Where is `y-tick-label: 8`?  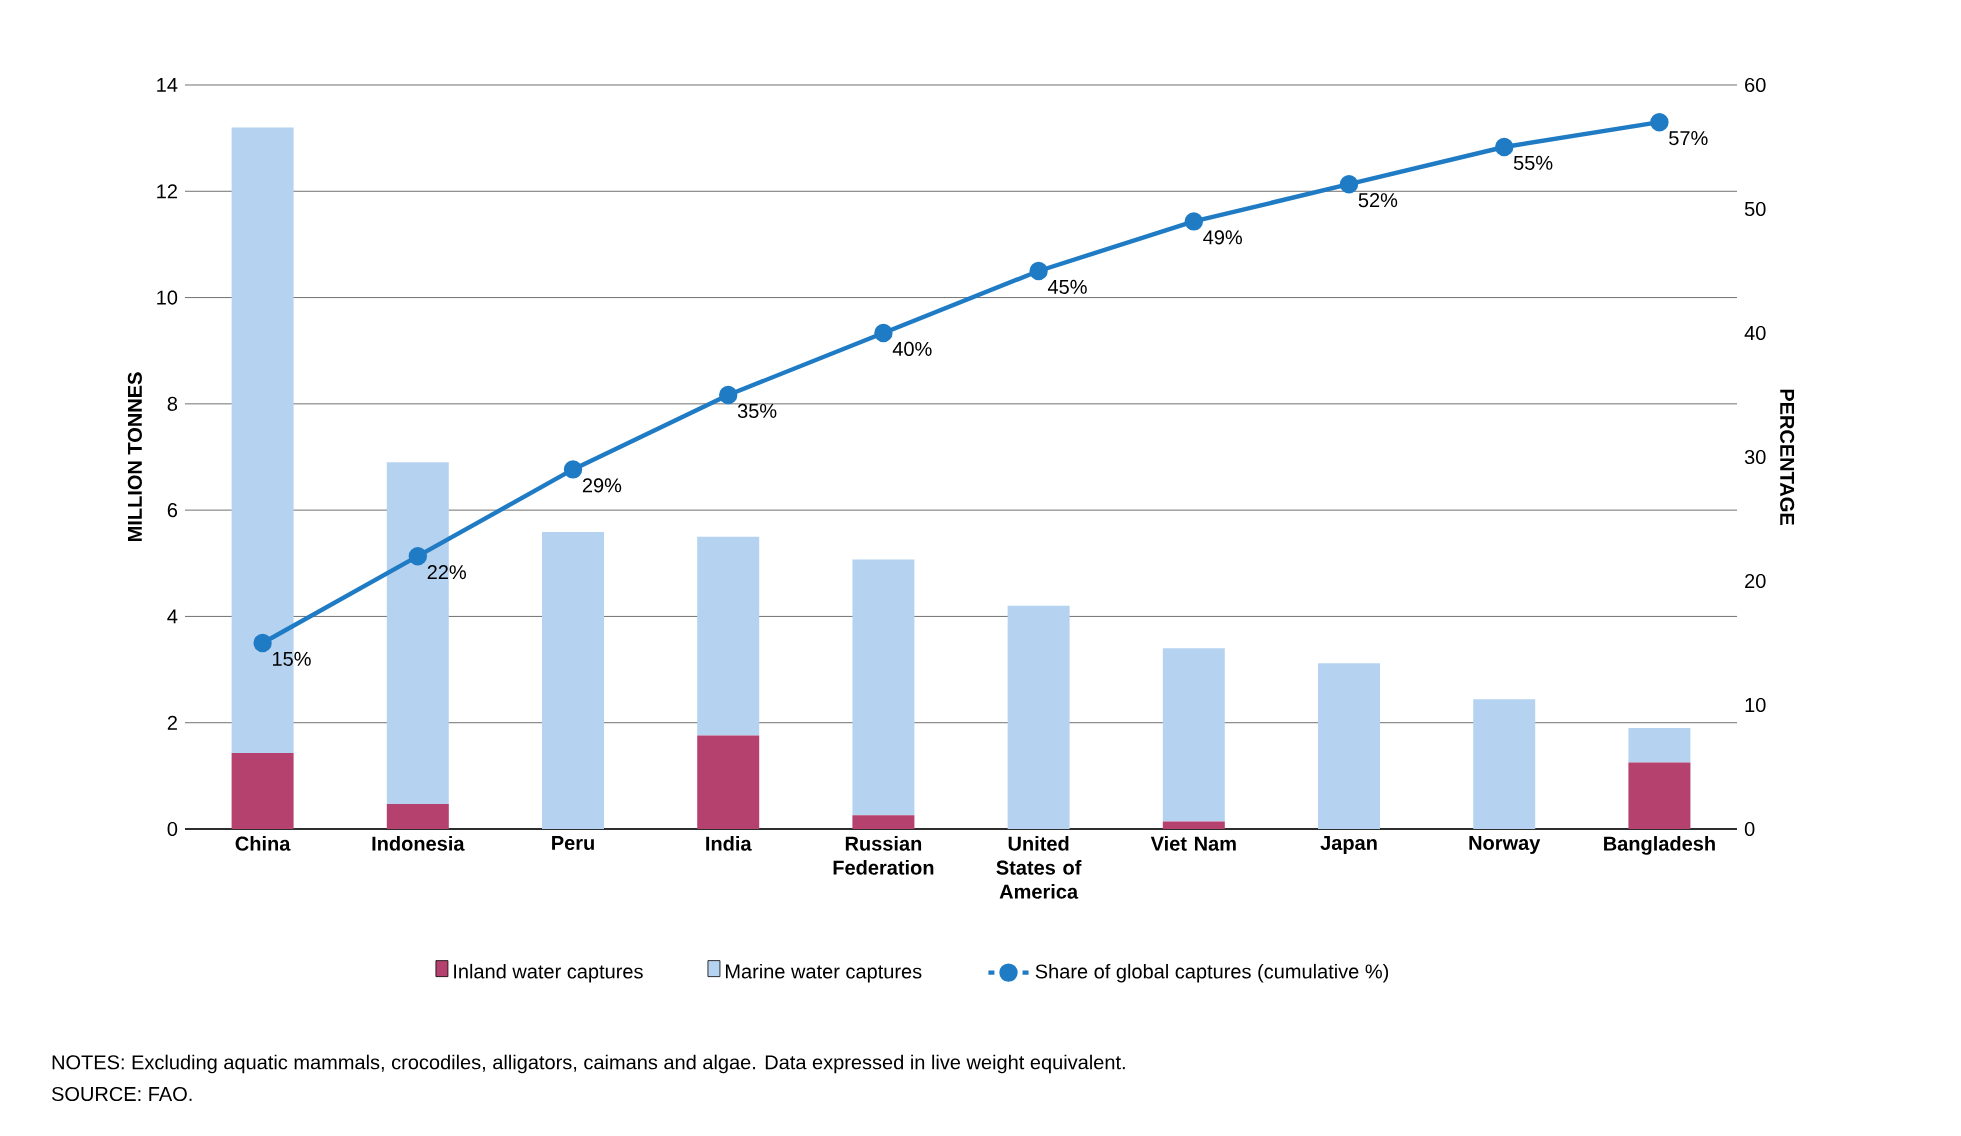
y-tick-label: 8 is located at coordinates (172, 403).